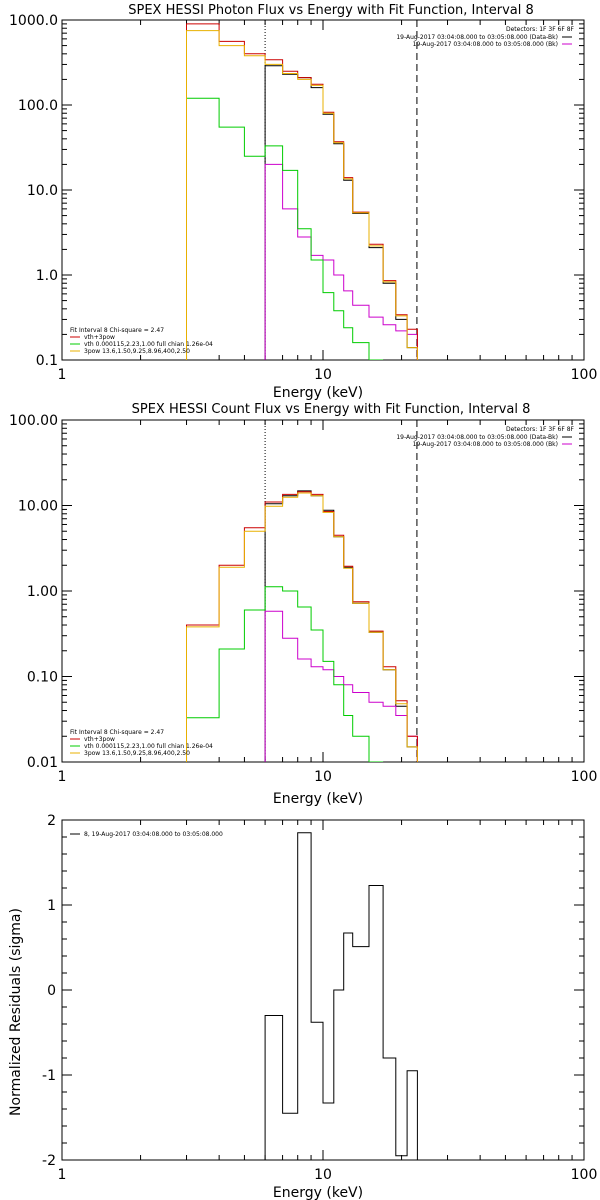  I want to click on y-tick-label: 0, so click(51, 991).